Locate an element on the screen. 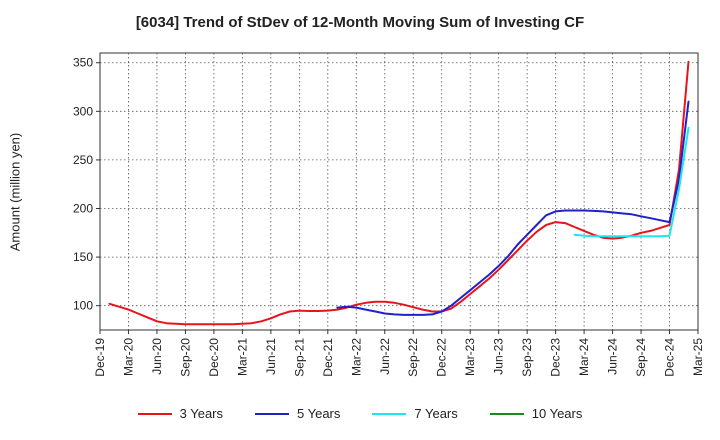  x-tick-label: Jun-24 is located at coordinates (613, 356).